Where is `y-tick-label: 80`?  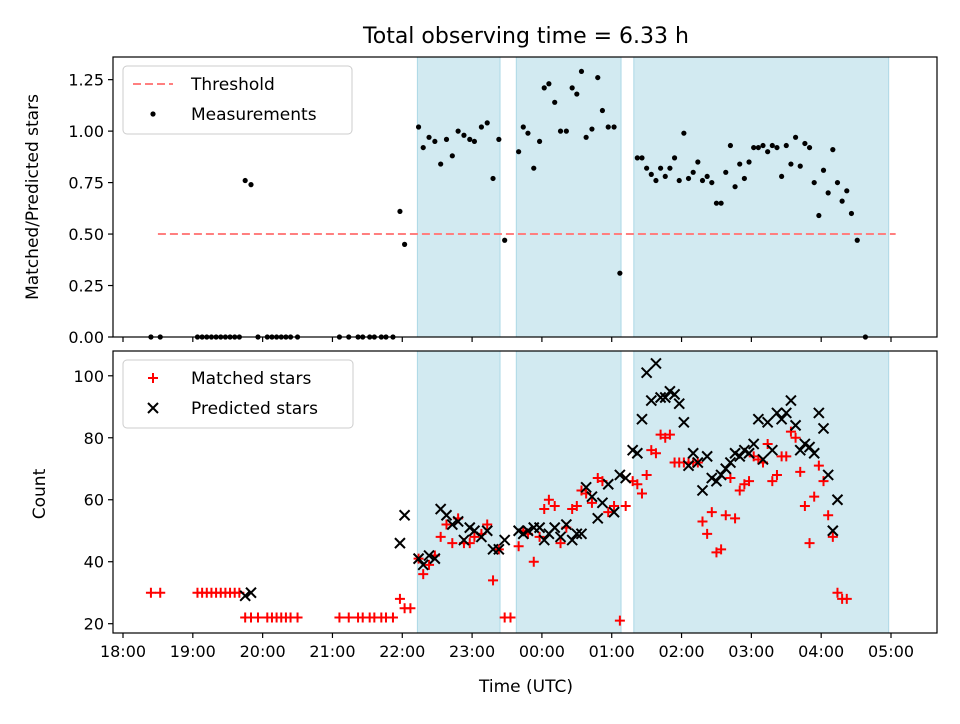 y-tick-label: 80 is located at coordinates (94, 438).